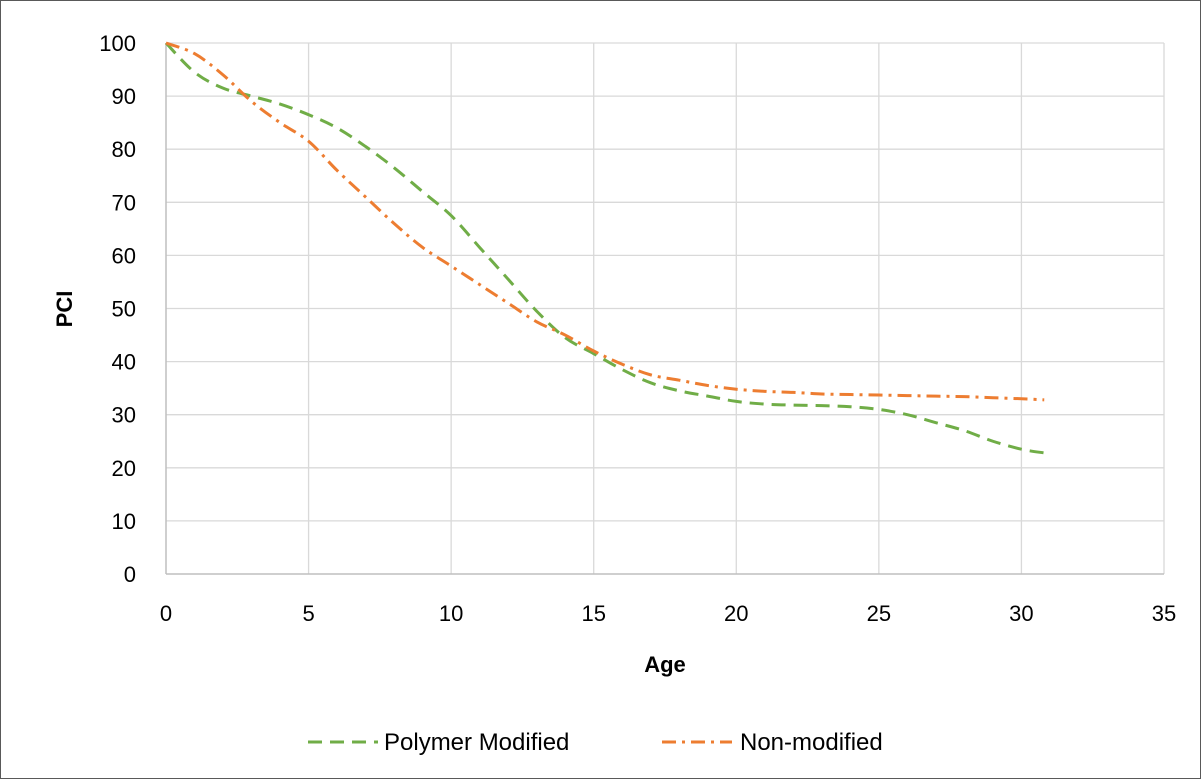 This screenshot has height=779, width=1201. I want to click on x-axis-title: Age, so click(665, 664).